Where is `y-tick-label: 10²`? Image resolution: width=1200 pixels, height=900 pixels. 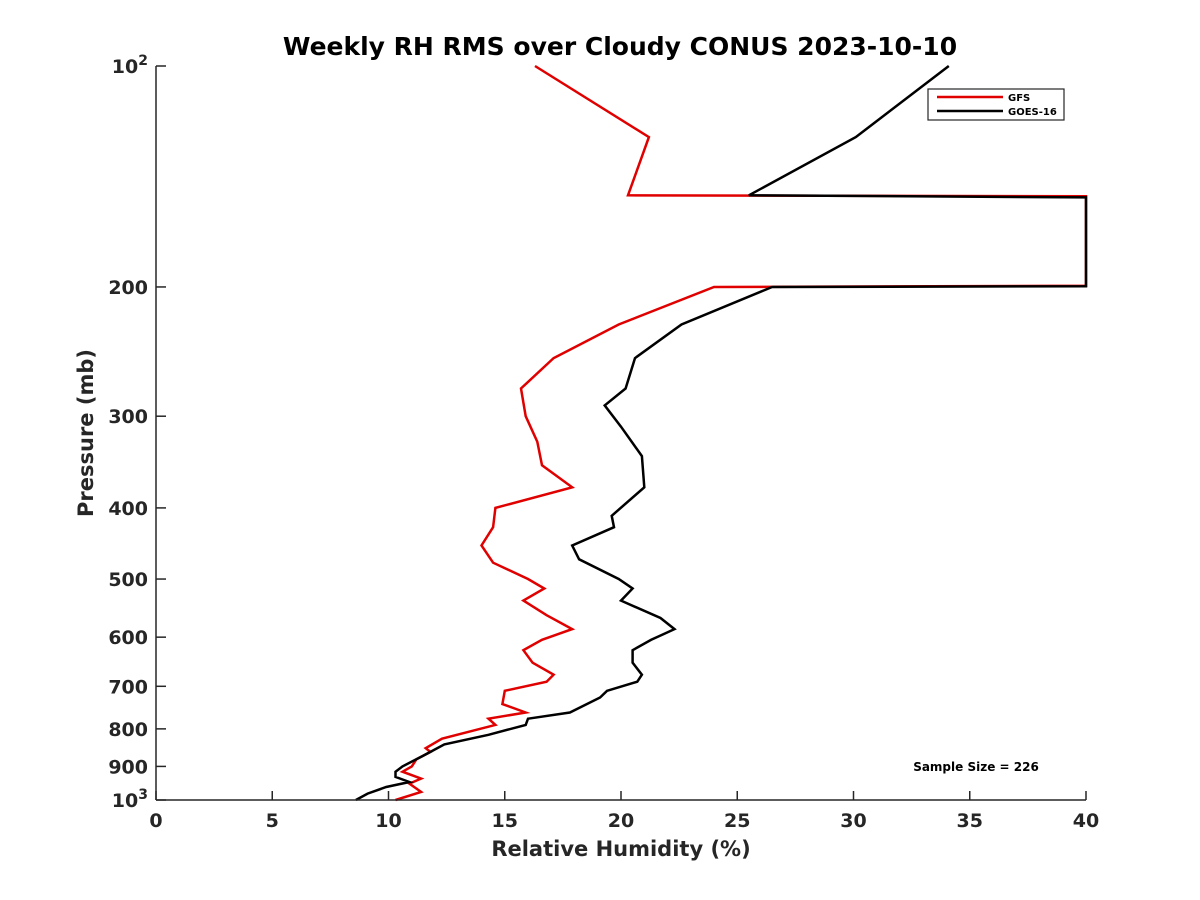
y-tick-label: 10² is located at coordinates (130, 65).